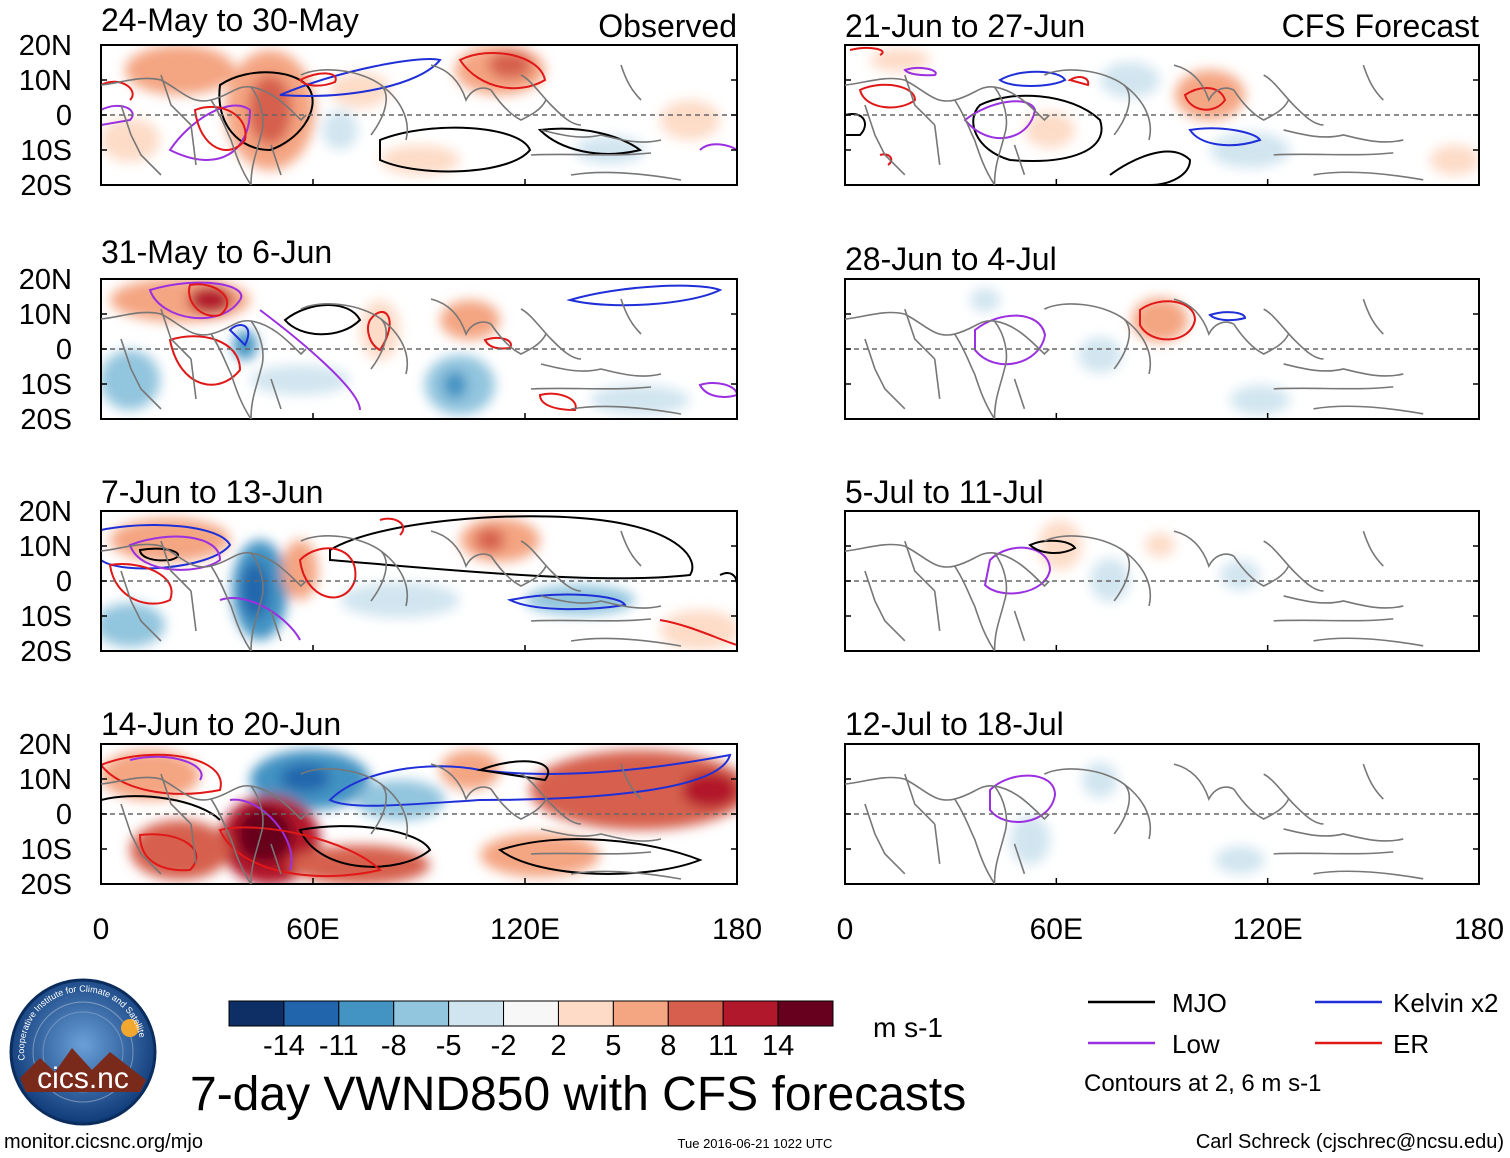 The height and width of the screenshot is (1158, 1510). Describe the element at coordinates (103, 1142) in the screenshot. I see `footer-url: monitor.cicsnc.org/mjo` at that location.